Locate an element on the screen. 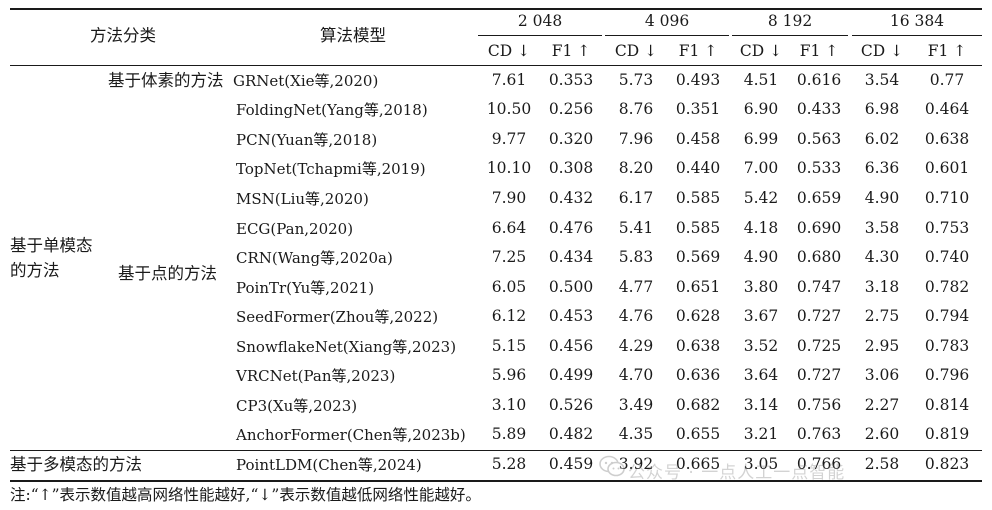 Image resolution: width=992 pixels, height=510 pixels. f1-value: 0.440 is located at coordinates (698, 168).